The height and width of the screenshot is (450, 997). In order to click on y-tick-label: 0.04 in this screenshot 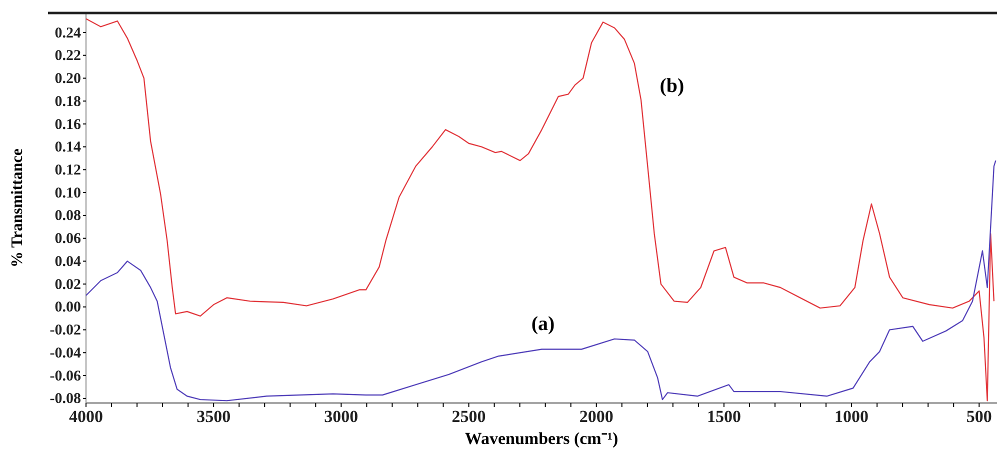, I will do `click(68, 262)`.